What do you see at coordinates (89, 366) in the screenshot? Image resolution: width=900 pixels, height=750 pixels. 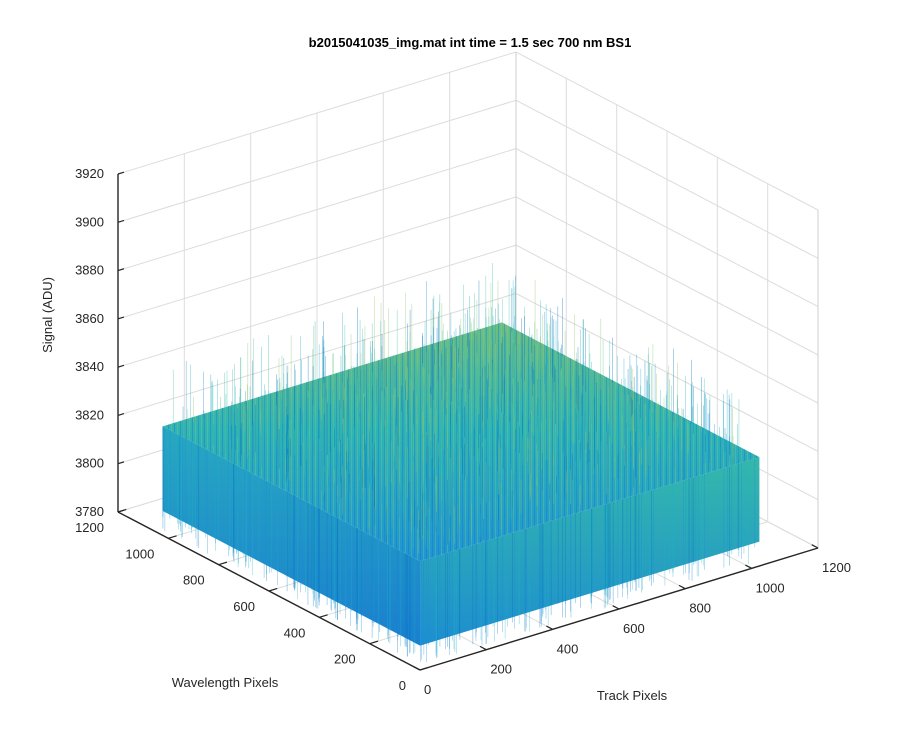 I see `z-tick-label: 3840` at bounding box center [89, 366].